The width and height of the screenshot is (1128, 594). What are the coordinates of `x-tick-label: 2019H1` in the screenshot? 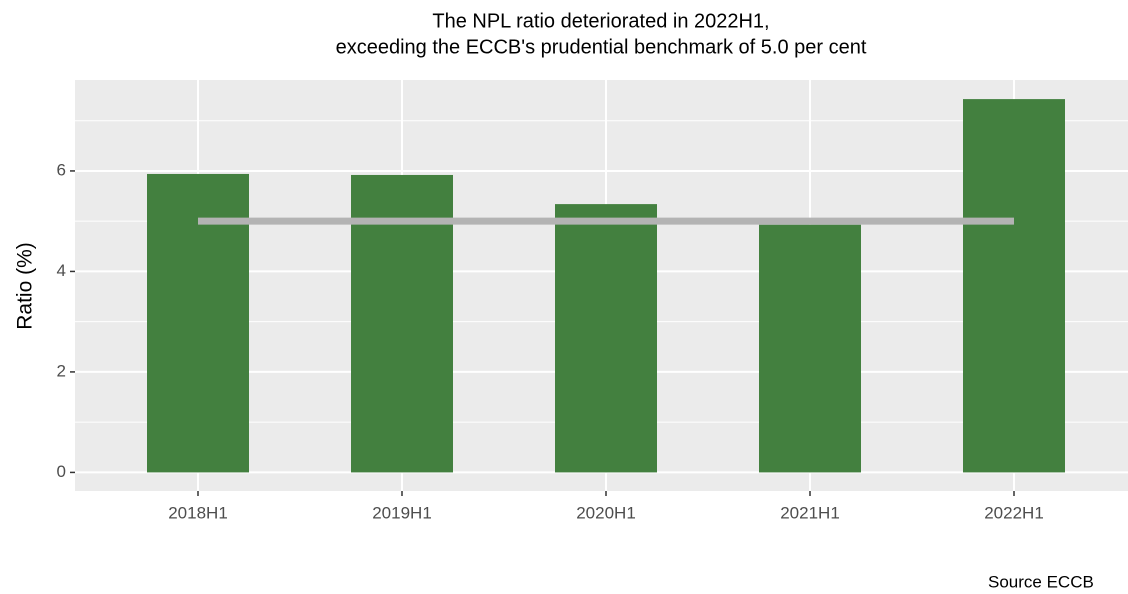 It's located at (402, 512).